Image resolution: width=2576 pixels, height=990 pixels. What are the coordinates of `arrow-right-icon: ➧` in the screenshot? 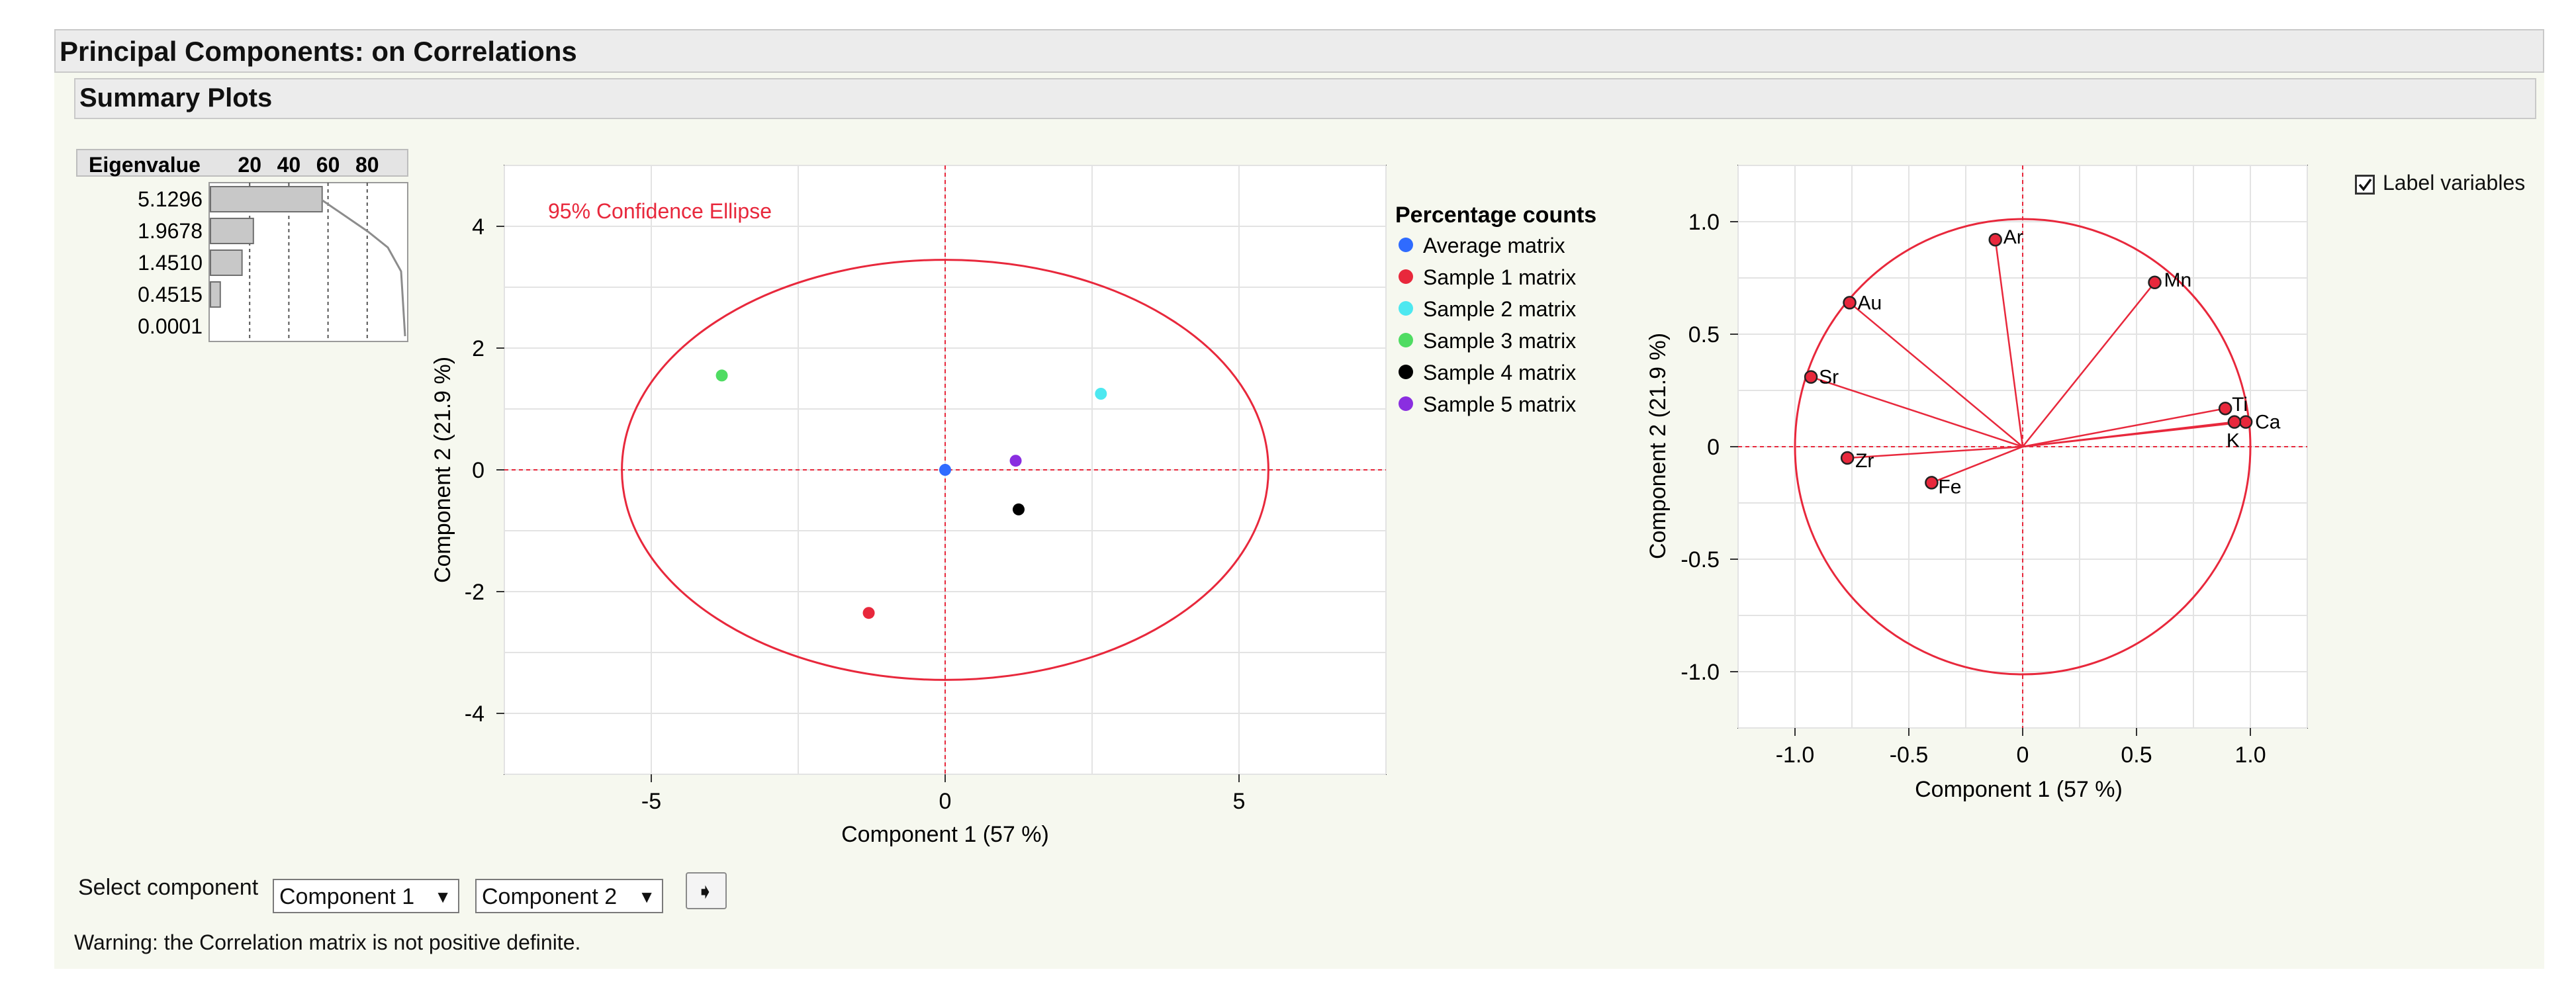 It's located at (705, 891).